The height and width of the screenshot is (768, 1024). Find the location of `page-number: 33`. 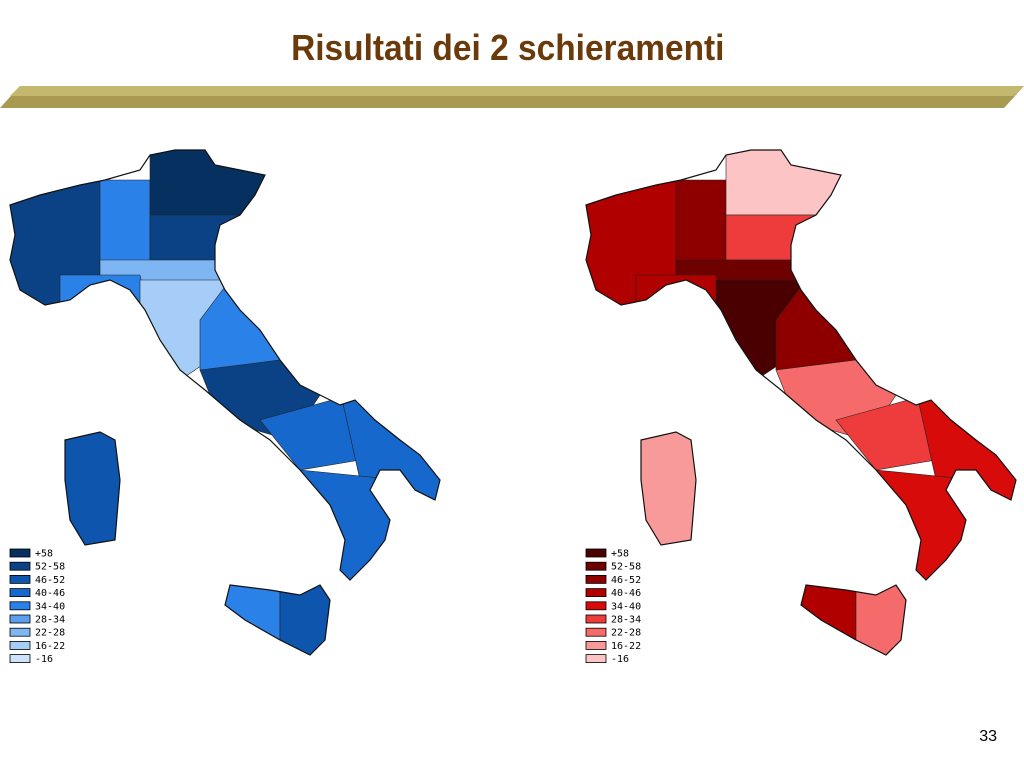

page-number: 33 is located at coordinates (988, 736).